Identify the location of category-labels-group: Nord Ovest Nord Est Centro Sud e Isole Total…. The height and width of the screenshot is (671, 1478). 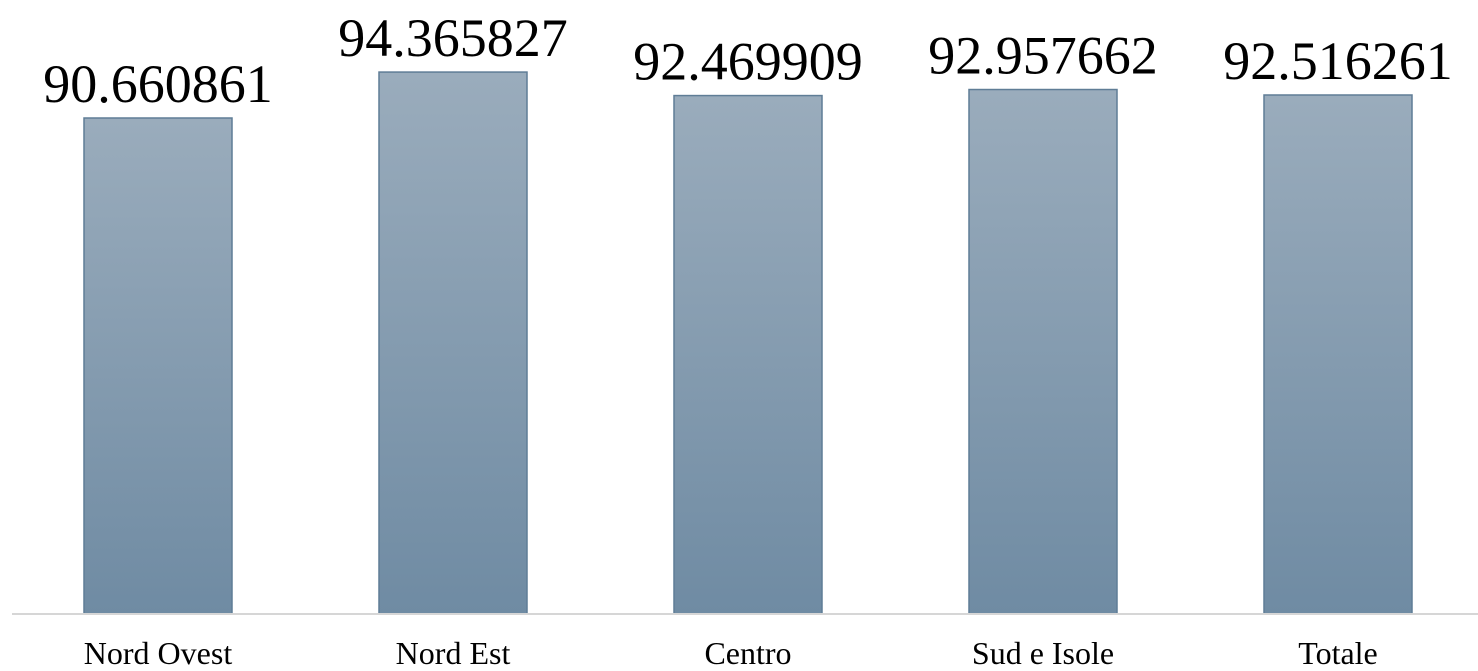
(731, 653).